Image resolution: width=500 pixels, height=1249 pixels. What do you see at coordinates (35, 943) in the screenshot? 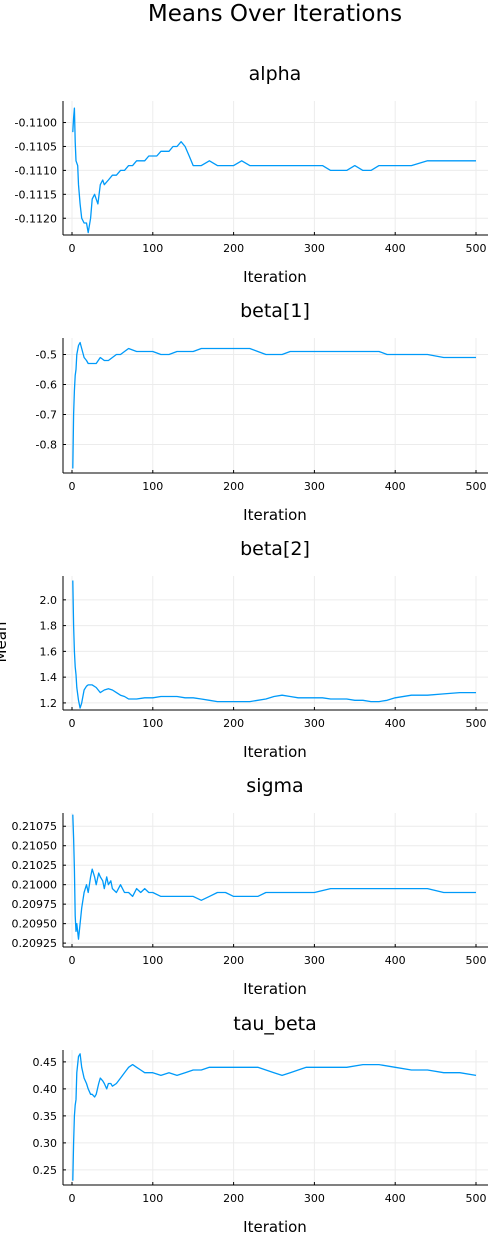
I see `y-tick-label: 0.20925` at bounding box center [35, 943].